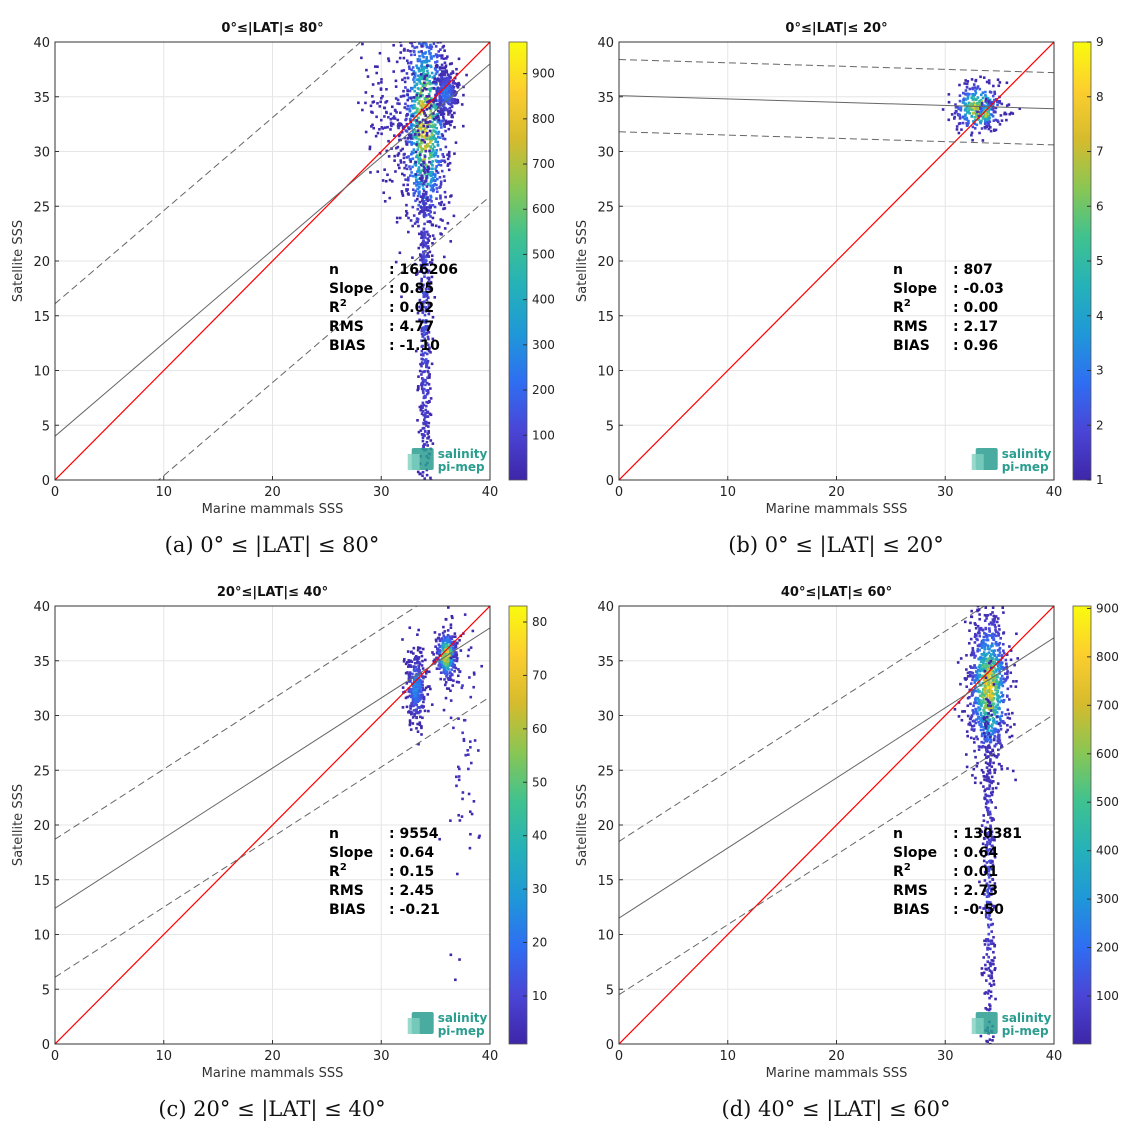  Describe the element at coordinates (1082, 825) in the screenshot. I see `colorbar` at that location.